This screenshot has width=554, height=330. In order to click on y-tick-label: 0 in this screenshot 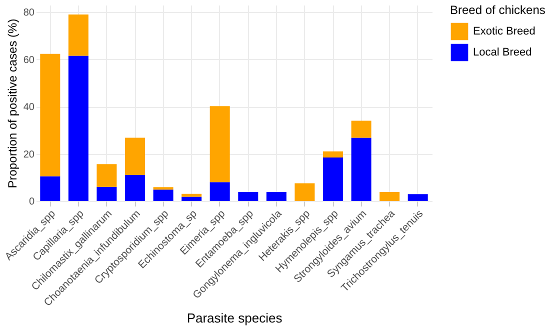, I will do `click(31, 202)`.